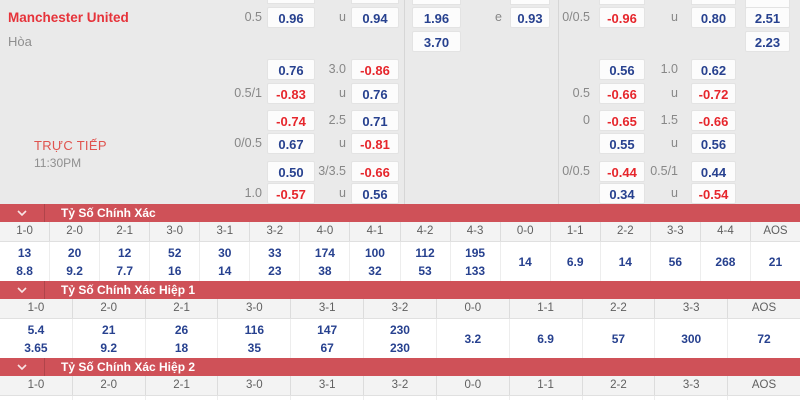 The width and height of the screenshot is (800, 400). I want to click on odds-box: -0.74, so click(291, 120).